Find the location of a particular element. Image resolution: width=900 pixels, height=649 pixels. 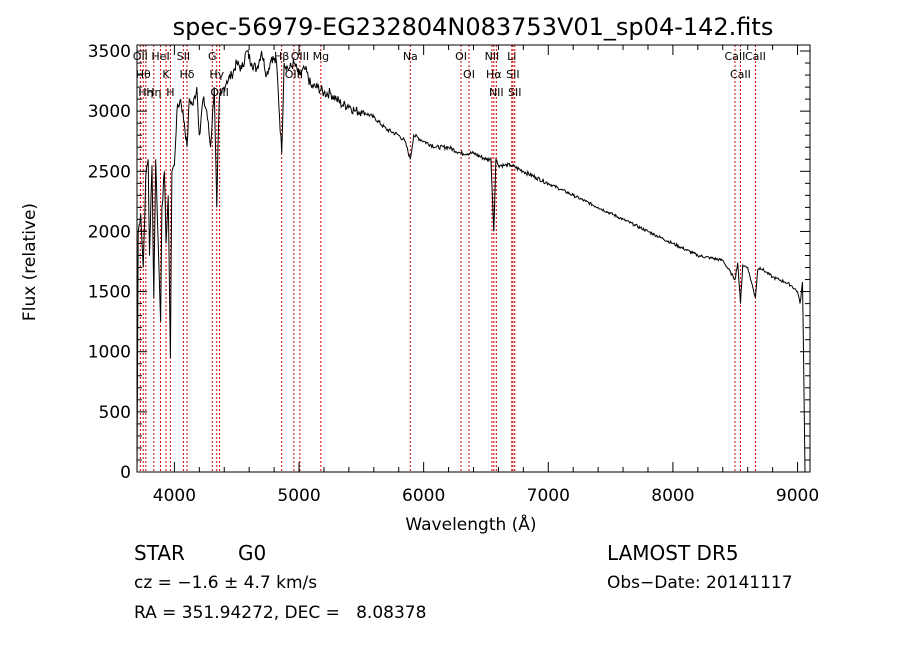

line-label: OII is located at coordinates (140, 56).